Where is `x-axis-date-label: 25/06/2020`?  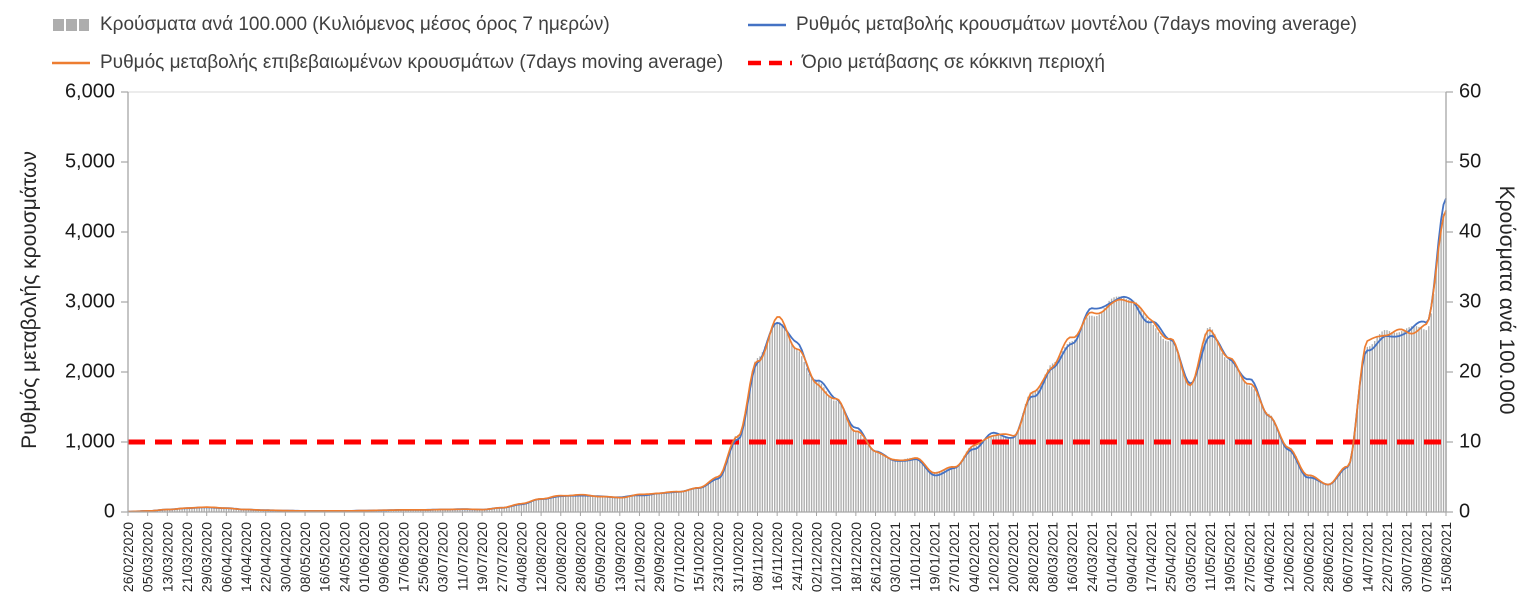 x-axis-date-label: 25/06/2020 is located at coordinates (423, 557).